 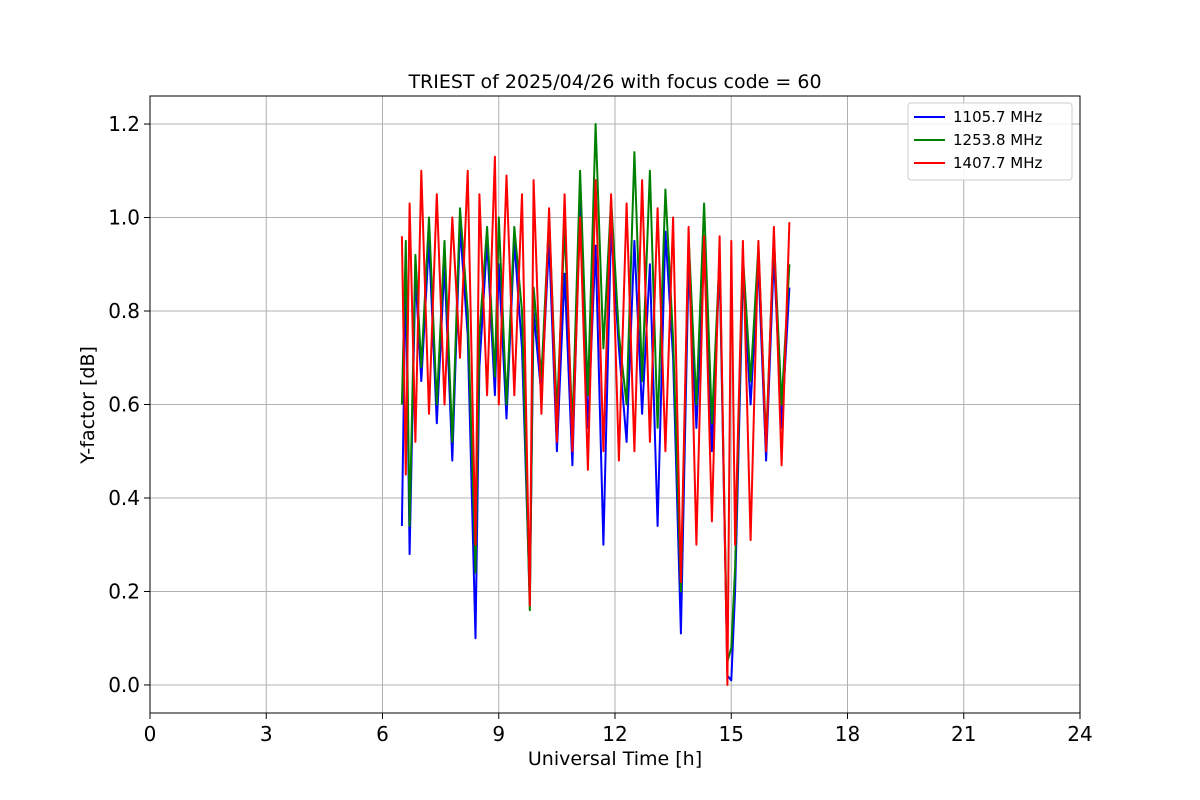 I want to click on x-tick-label: 0, so click(x=150, y=734).